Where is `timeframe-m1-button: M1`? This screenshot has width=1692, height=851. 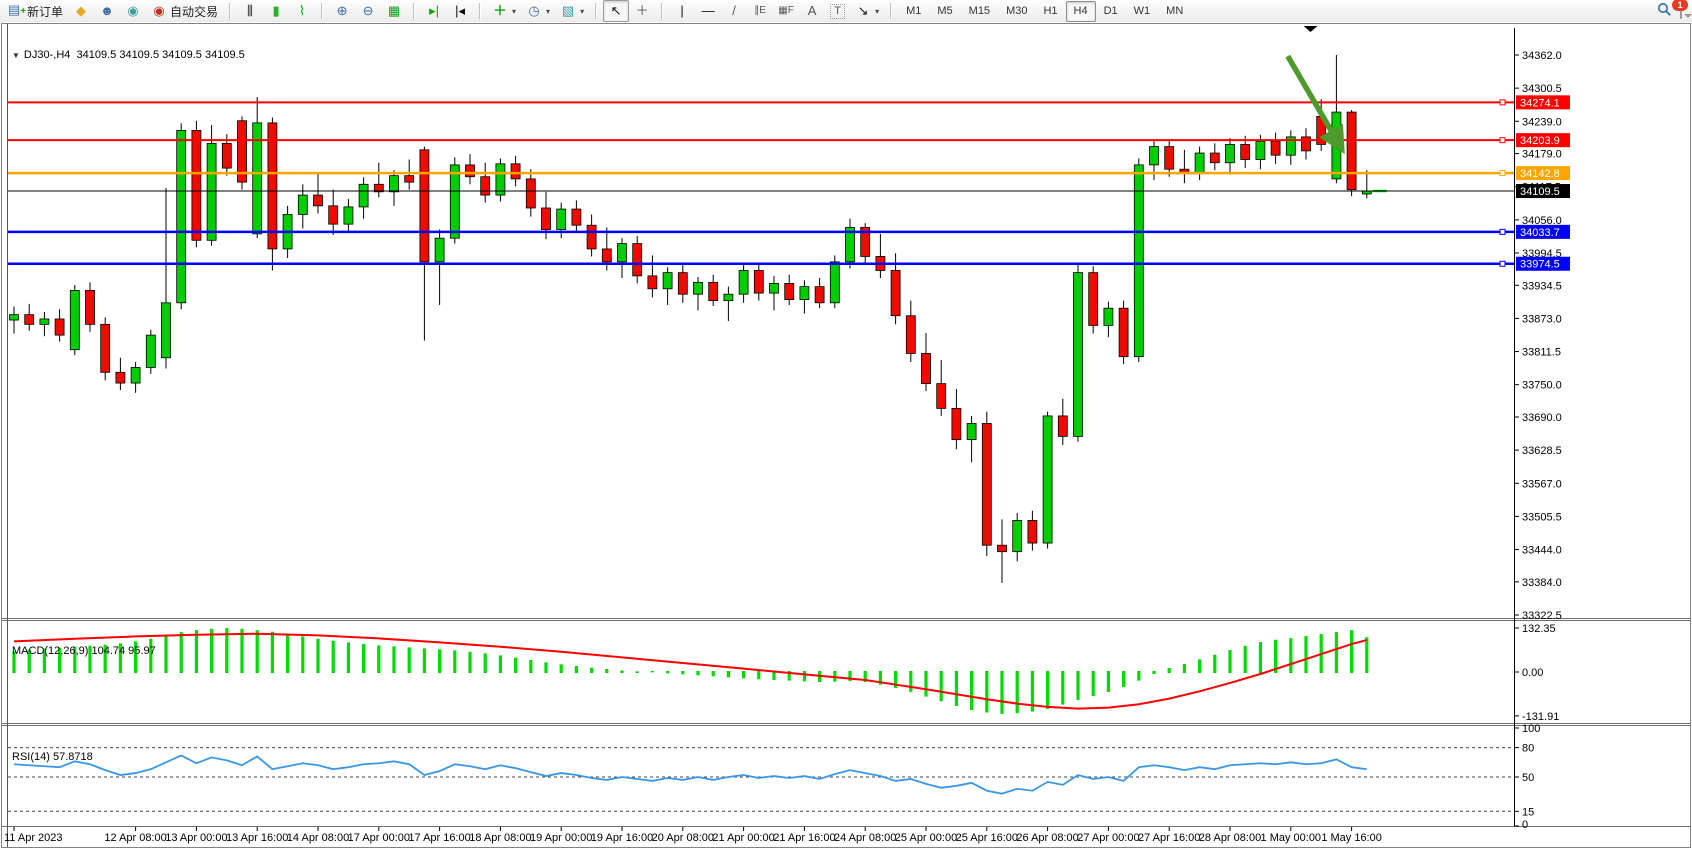
timeframe-m1-button: M1 is located at coordinates (914, 11).